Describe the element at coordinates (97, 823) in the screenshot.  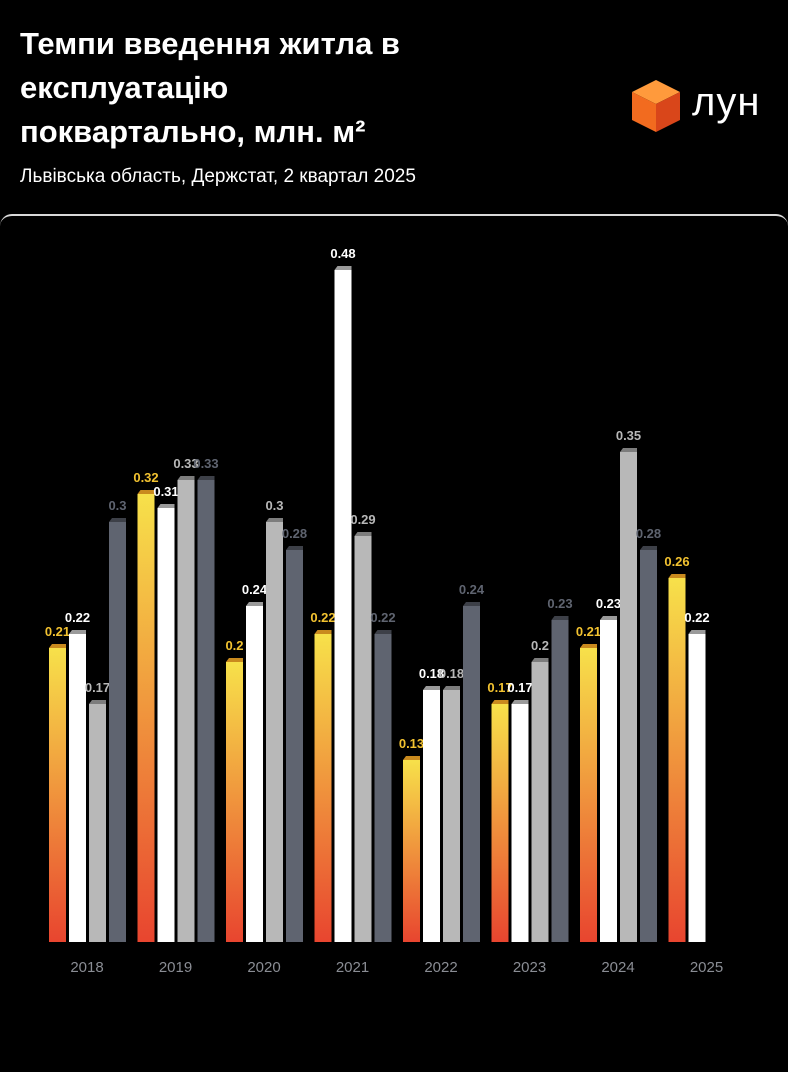
I see `bar-2018-q3` at that location.